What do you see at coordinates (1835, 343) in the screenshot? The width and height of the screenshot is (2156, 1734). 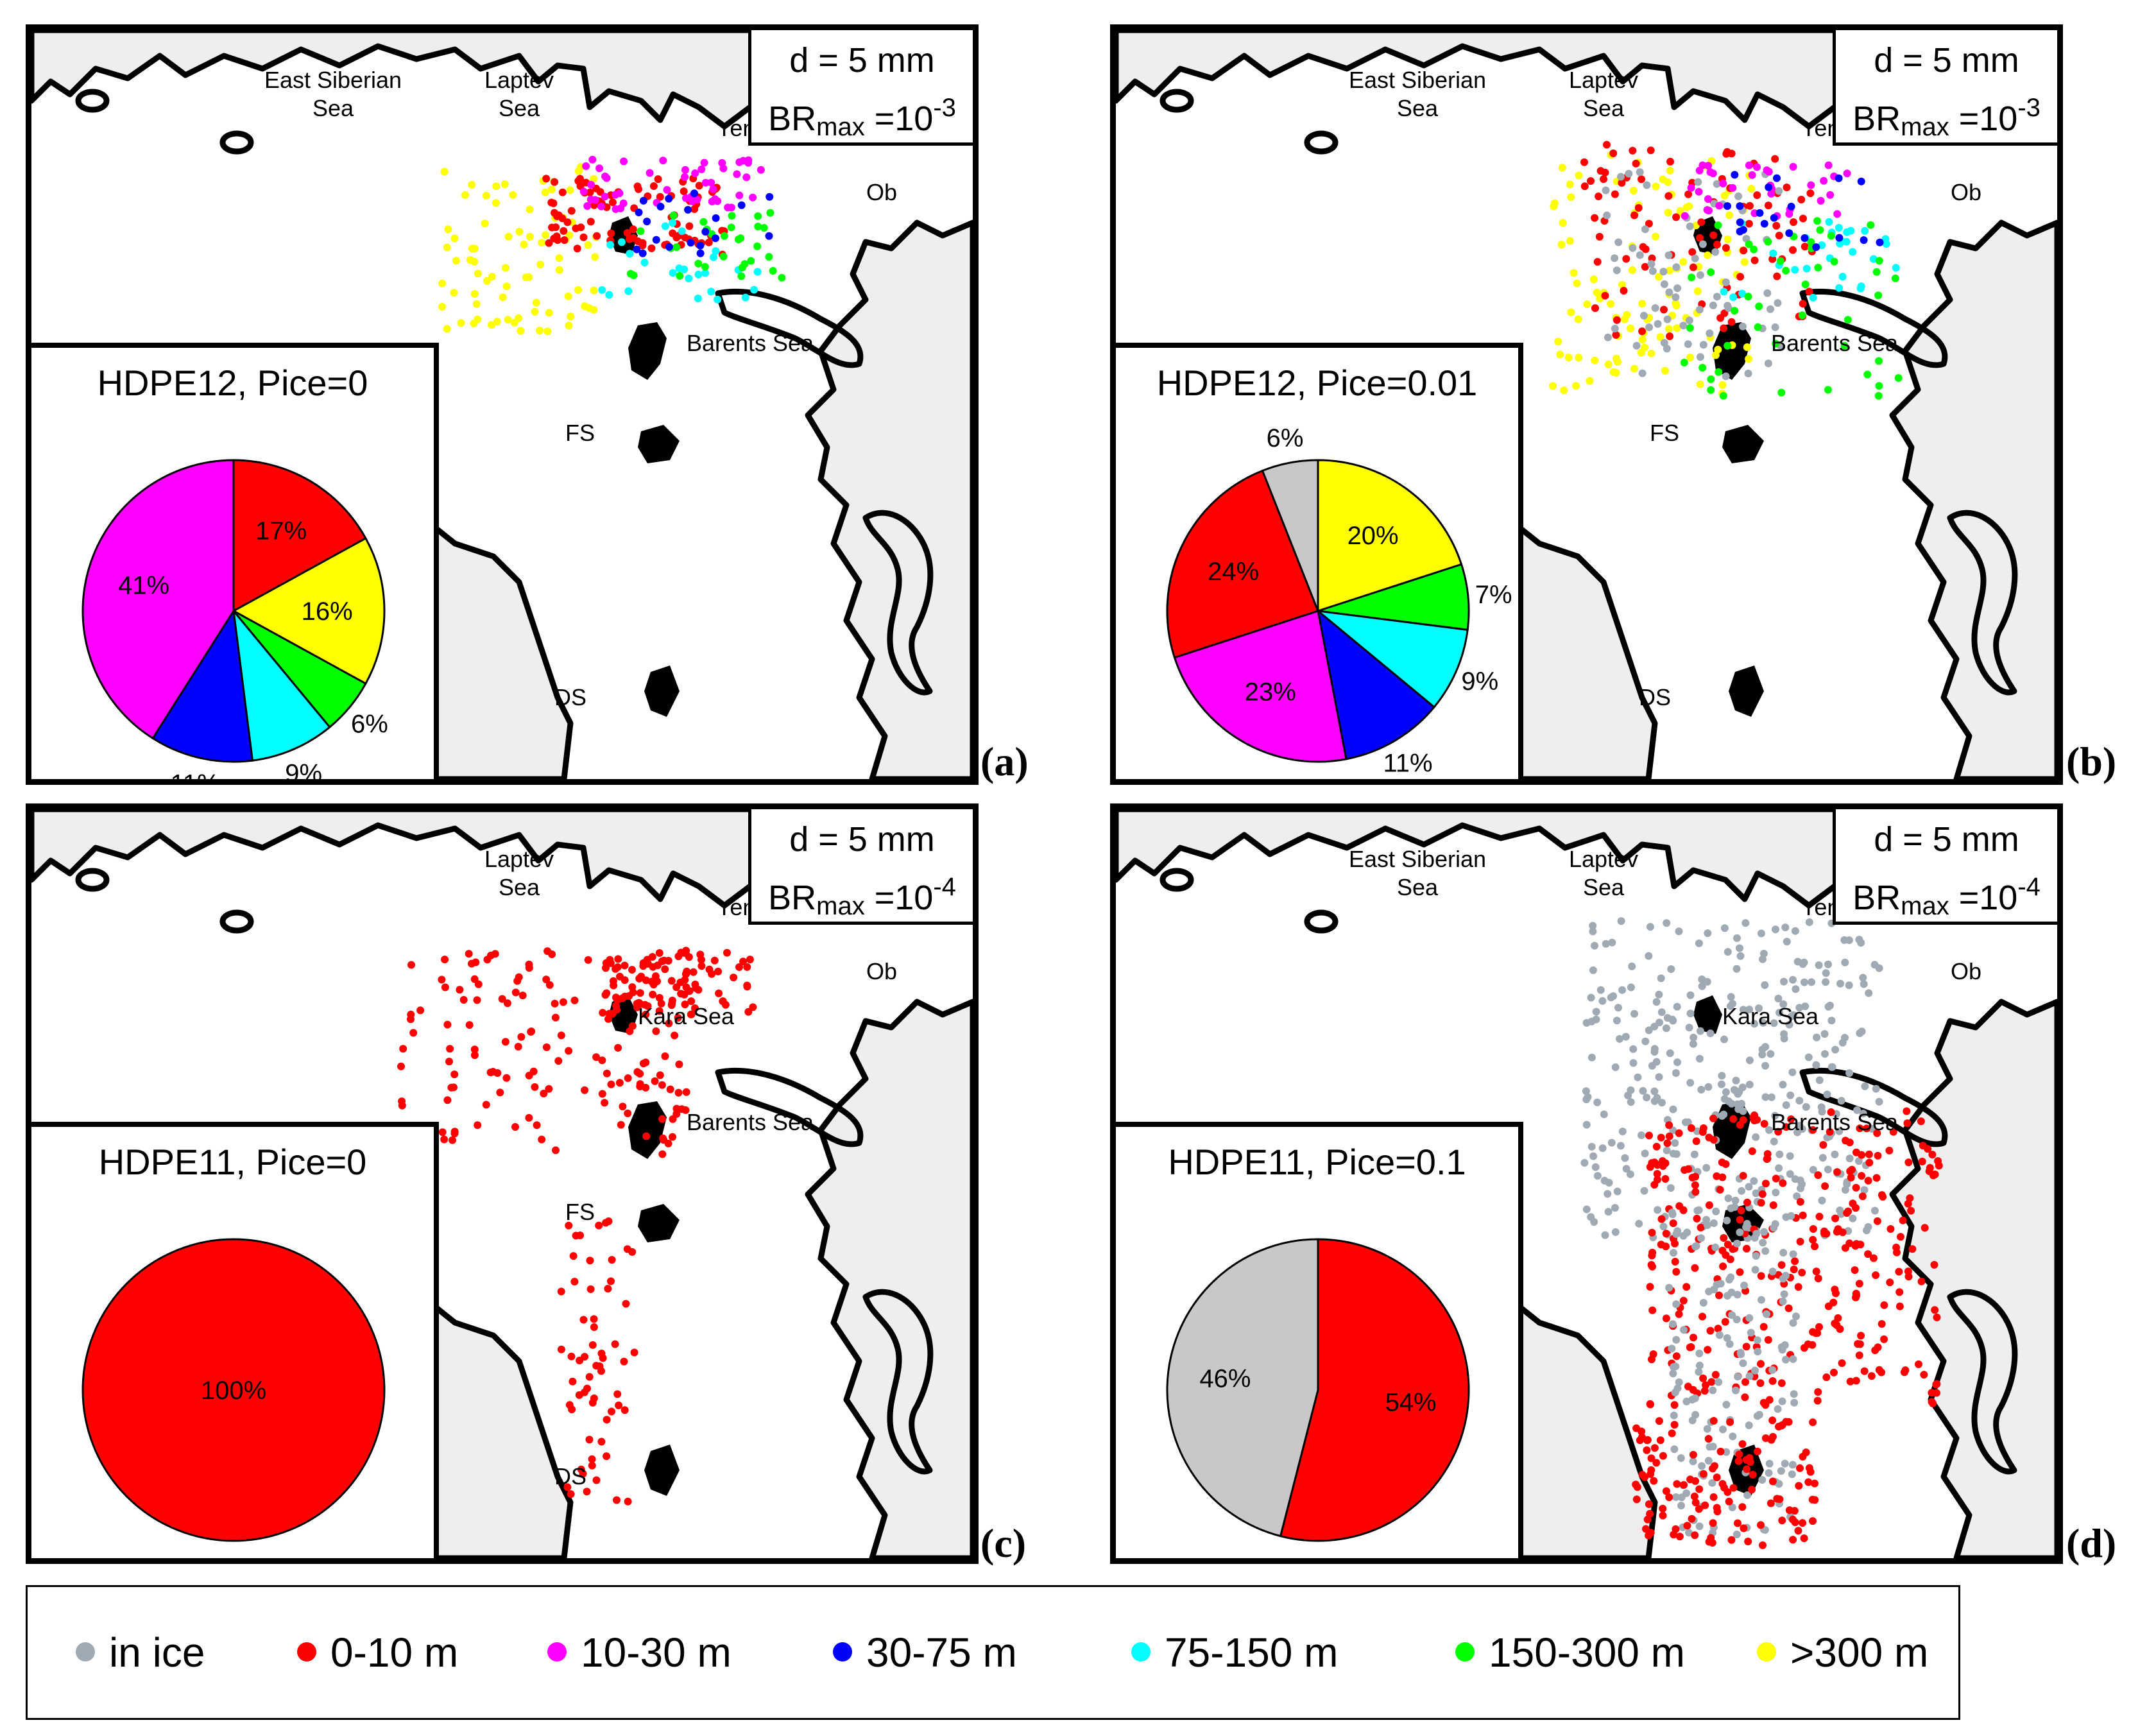 I see `place-label: Barents Sea` at bounding box center [1835, 343].